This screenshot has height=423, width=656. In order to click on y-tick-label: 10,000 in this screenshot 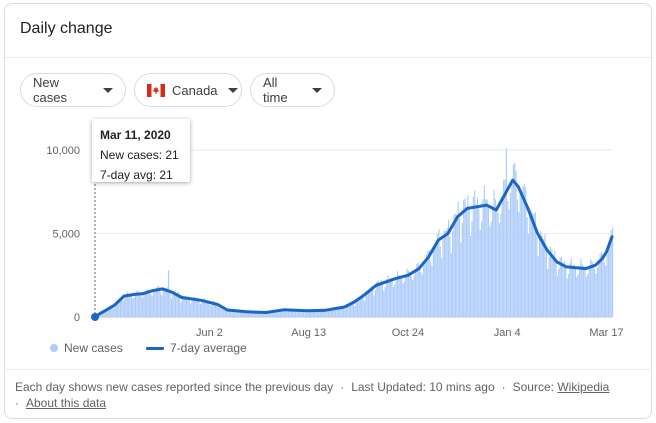, I will do `click(63, 151)`.